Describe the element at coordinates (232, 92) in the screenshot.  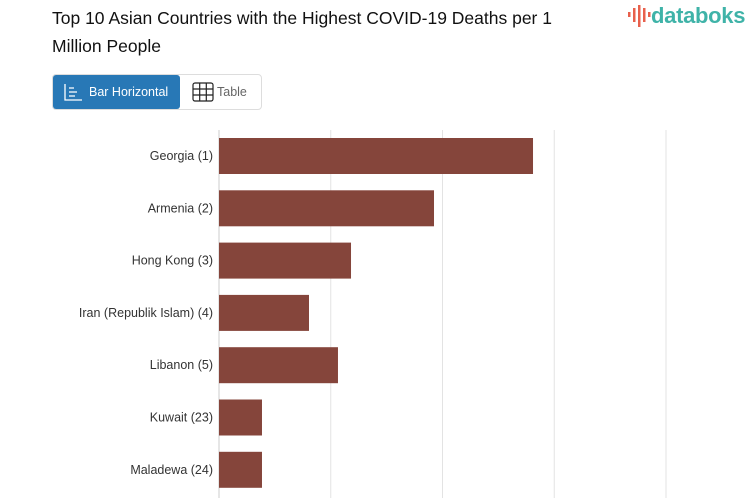
I see `table-label: Table` at that location.